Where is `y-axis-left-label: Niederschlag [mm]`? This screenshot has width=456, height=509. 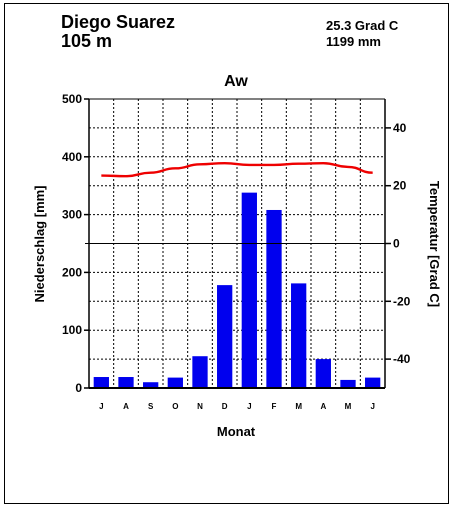
y-axis-left-label: Niederschlag [mm] is located at coordinates (39, 243).